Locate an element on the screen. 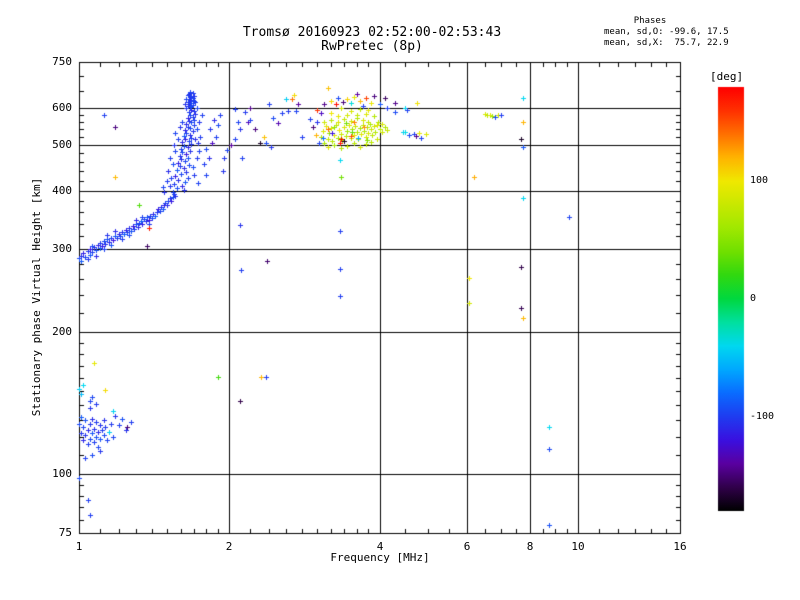  y-tick-label-400: 400 is located at coordinates (62, 190).